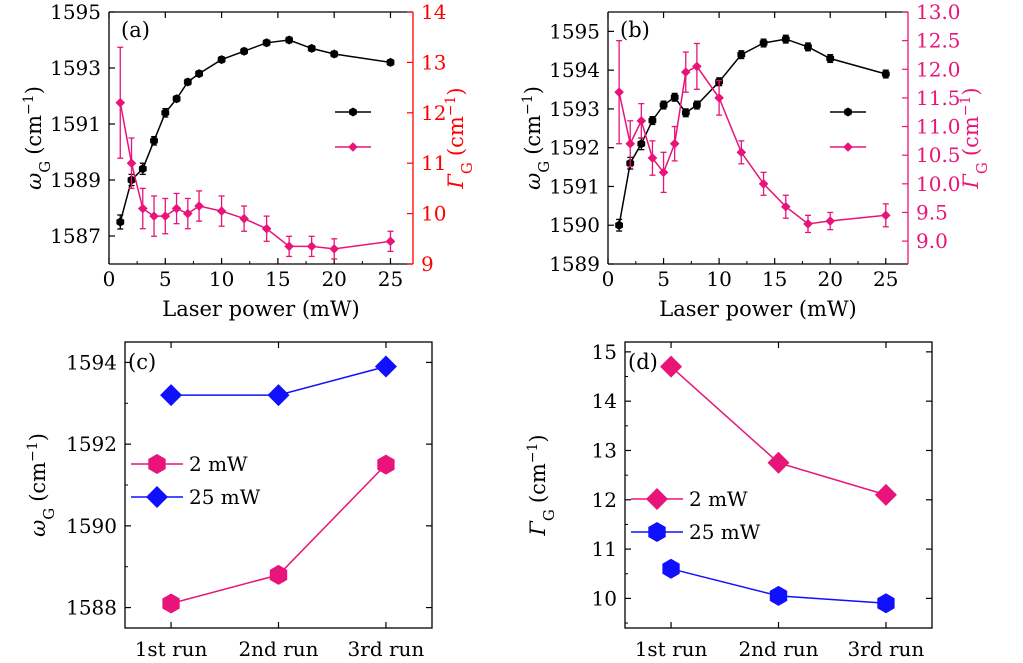  Describe the element at coordinates (38, 528) in the screenshot. I see `y-axis-label-symbol: ω` at that location.